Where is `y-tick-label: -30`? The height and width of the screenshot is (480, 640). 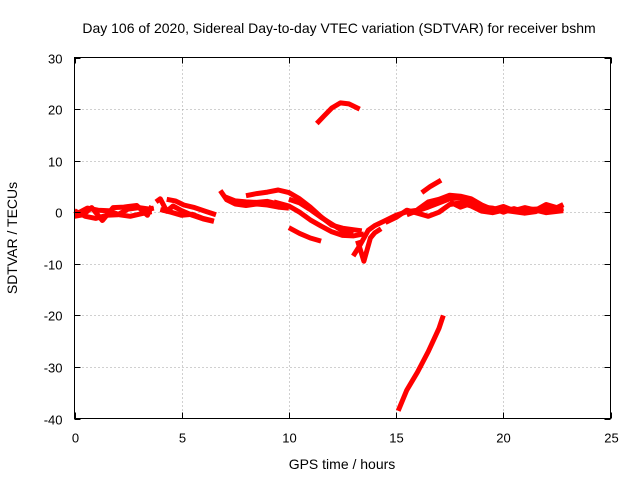 y-tick-label: -30 is located at coordinates (53, 368).